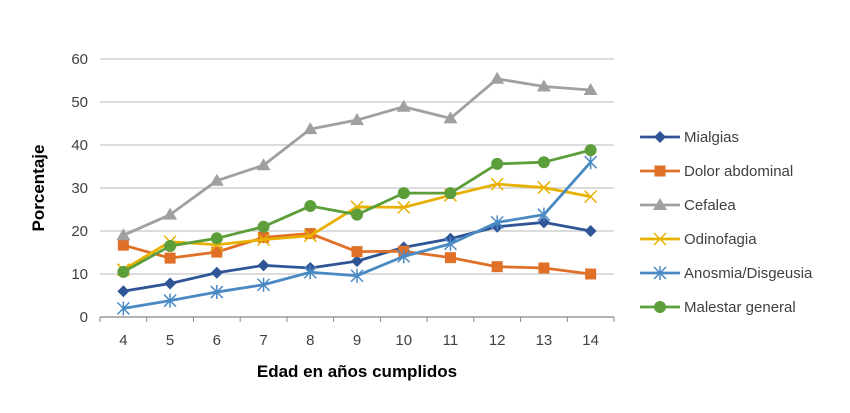 The height and width of the screenshot is (413, 850). Describe the element at coordinates (38, 188) in the screenshot. I see `y-axis-title: Porcentaje` at that location.